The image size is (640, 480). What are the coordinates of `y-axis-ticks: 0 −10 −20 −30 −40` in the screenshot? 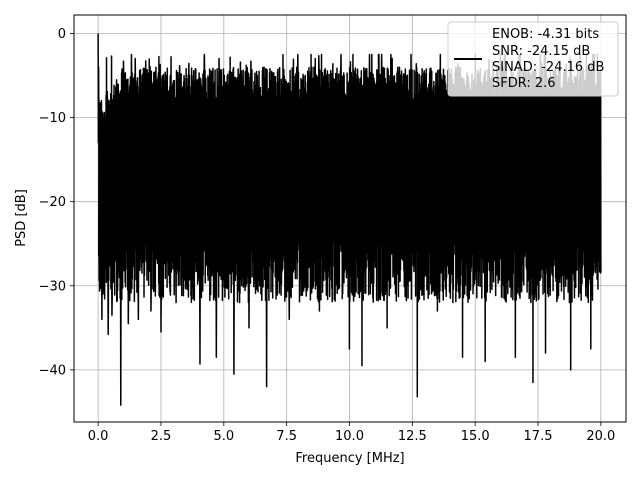 It's located at (56, 202).